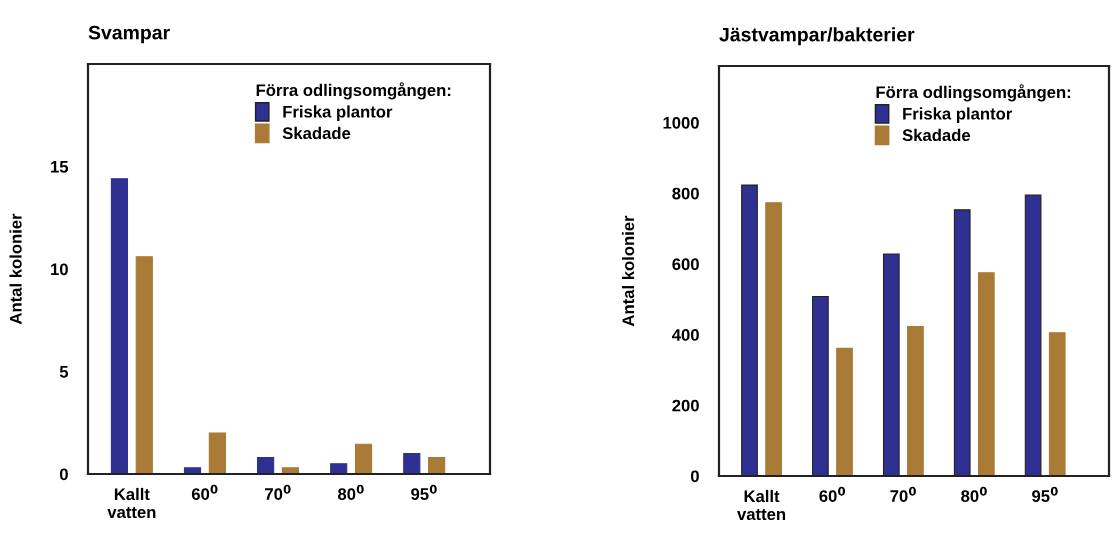 This screenshot has height=535, width=1112. I want to click on y-tick-label: 600, so click(685, 264).